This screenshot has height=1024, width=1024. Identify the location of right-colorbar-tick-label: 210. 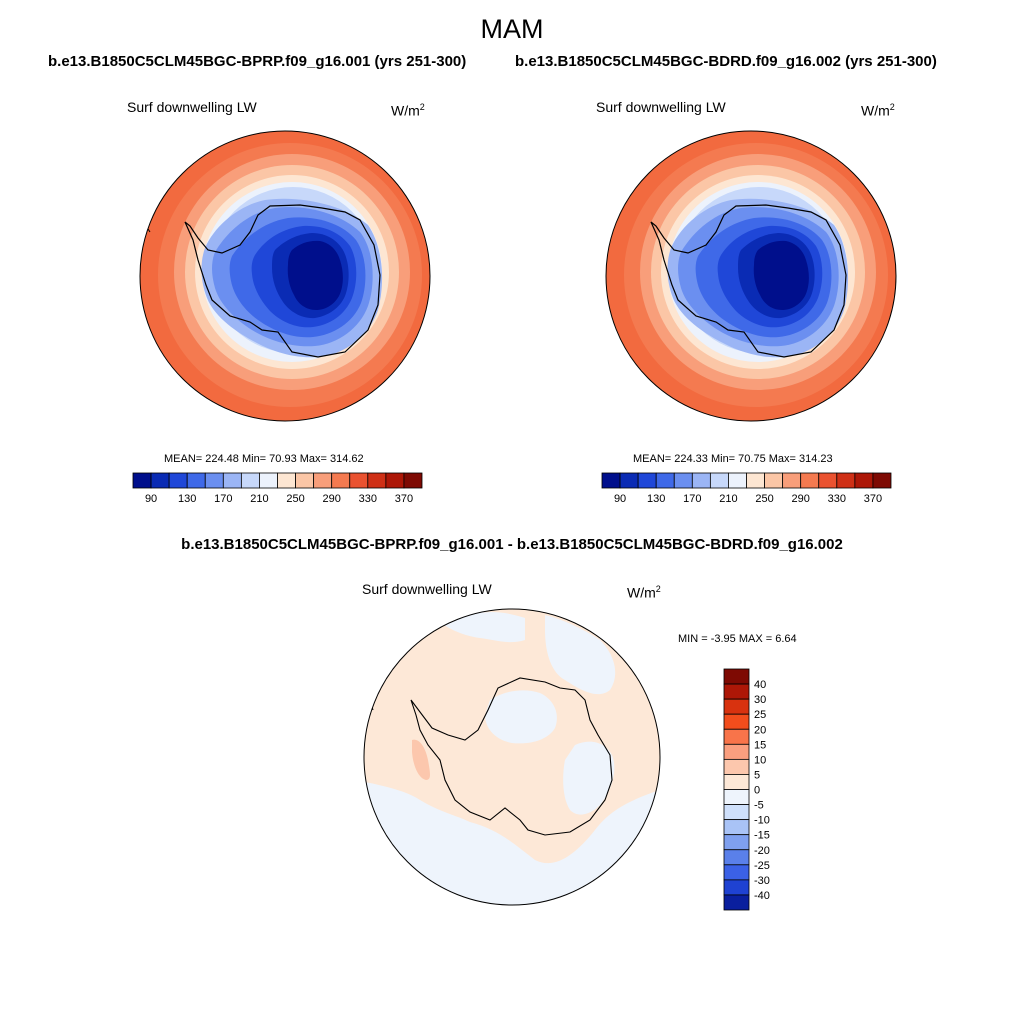
(728, 499).